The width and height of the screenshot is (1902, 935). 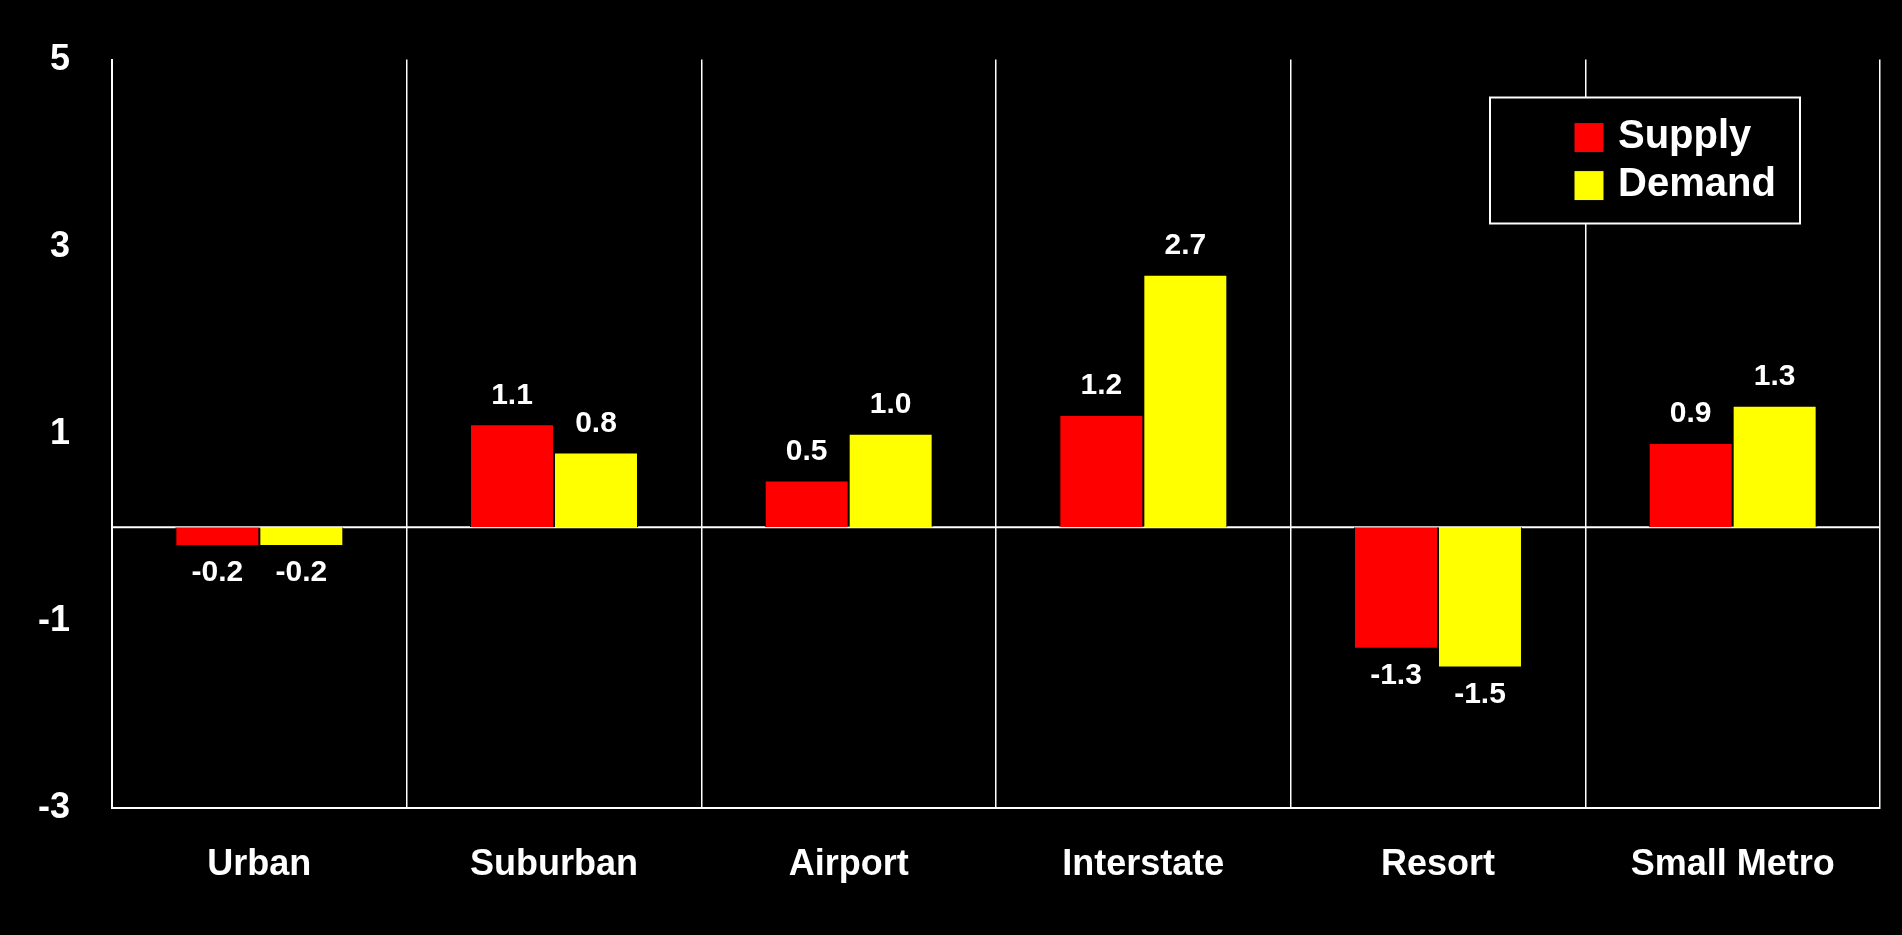 I want to click on data-label: -1.5, so click(x=1480, y=692).